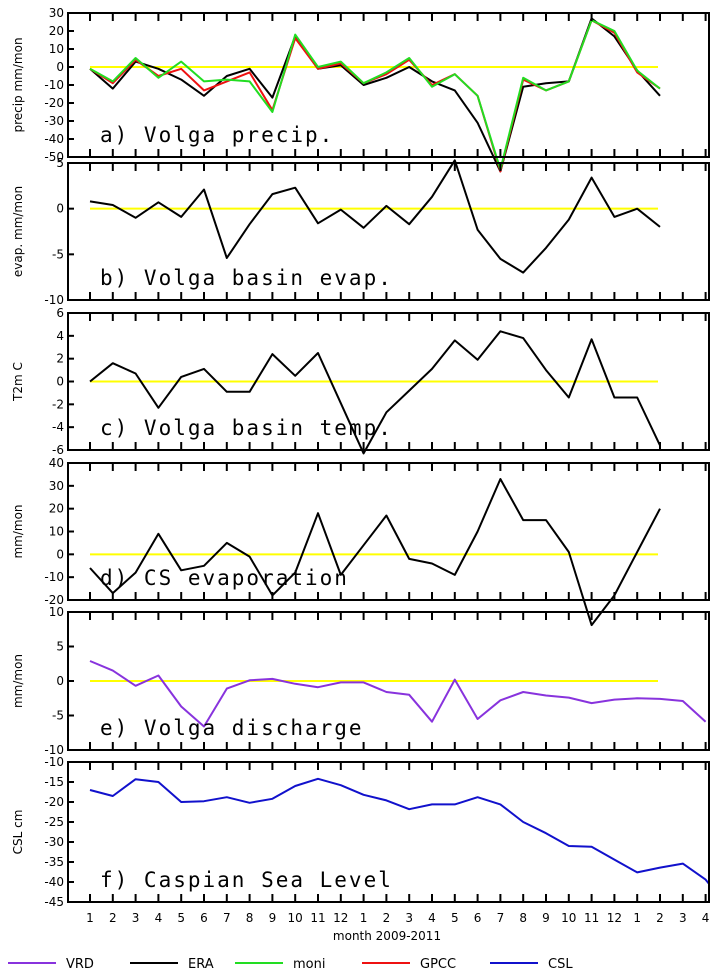  Describe the element at coordinates (18, 84) in the screenshot. I see `y-axis-label: precip mm/mon` at that location.